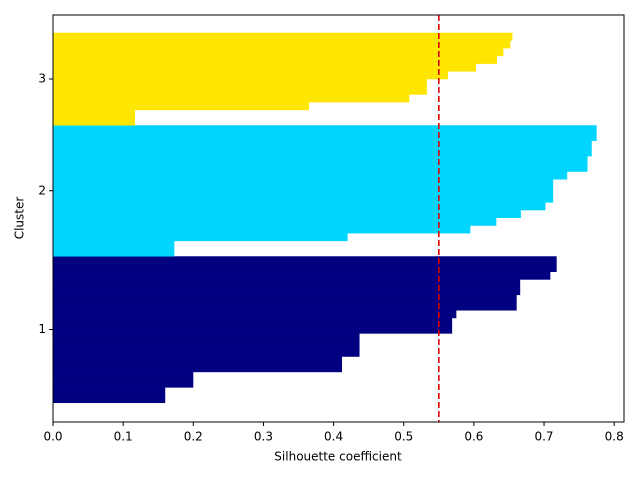 This screenshot has width=640, height=480. I want to click on x-tick-label: 0.2, so click(193, 437).